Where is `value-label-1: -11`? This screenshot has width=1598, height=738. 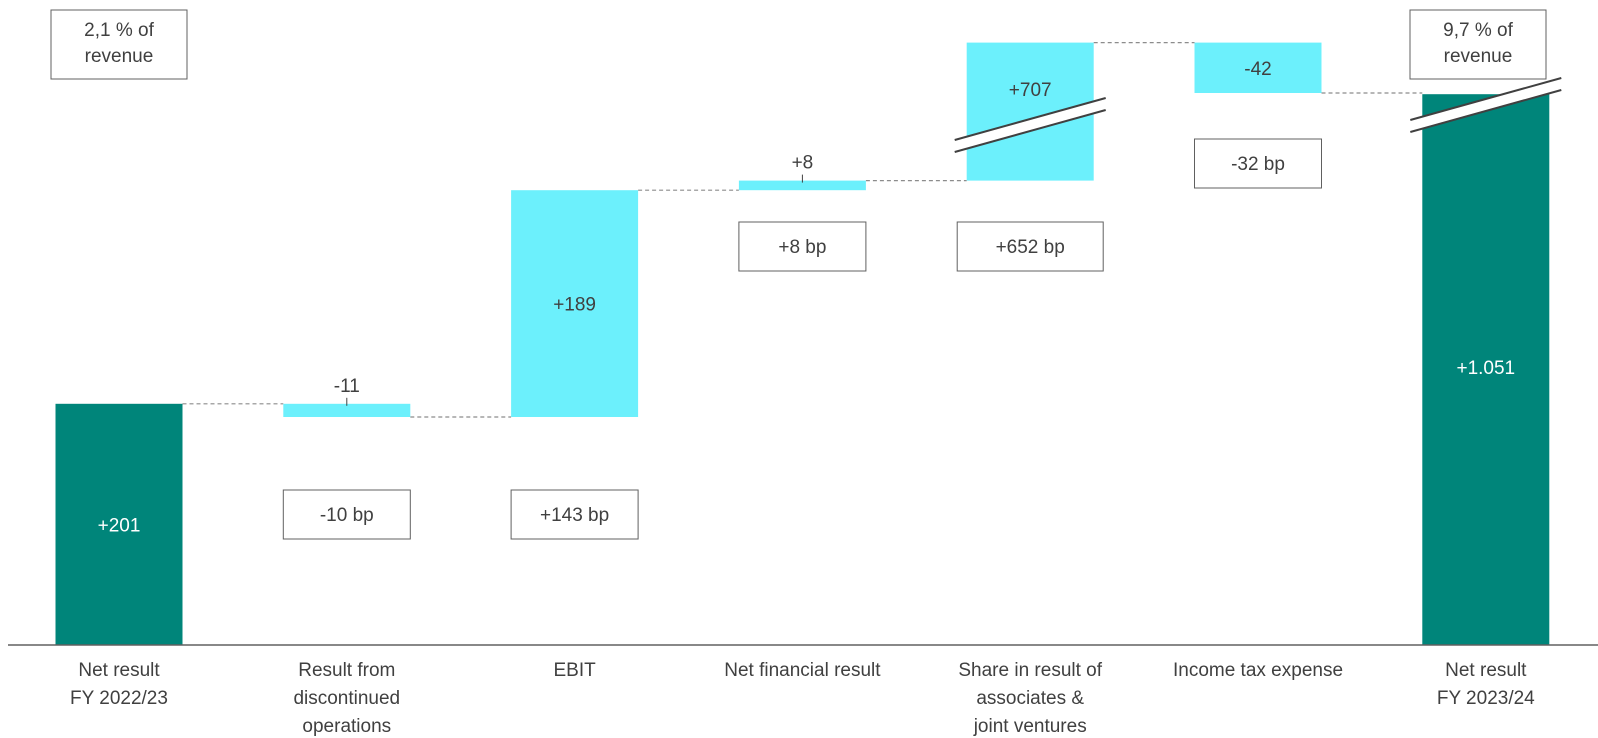
value-label-1: -11 is located at coordinates (347, 386).